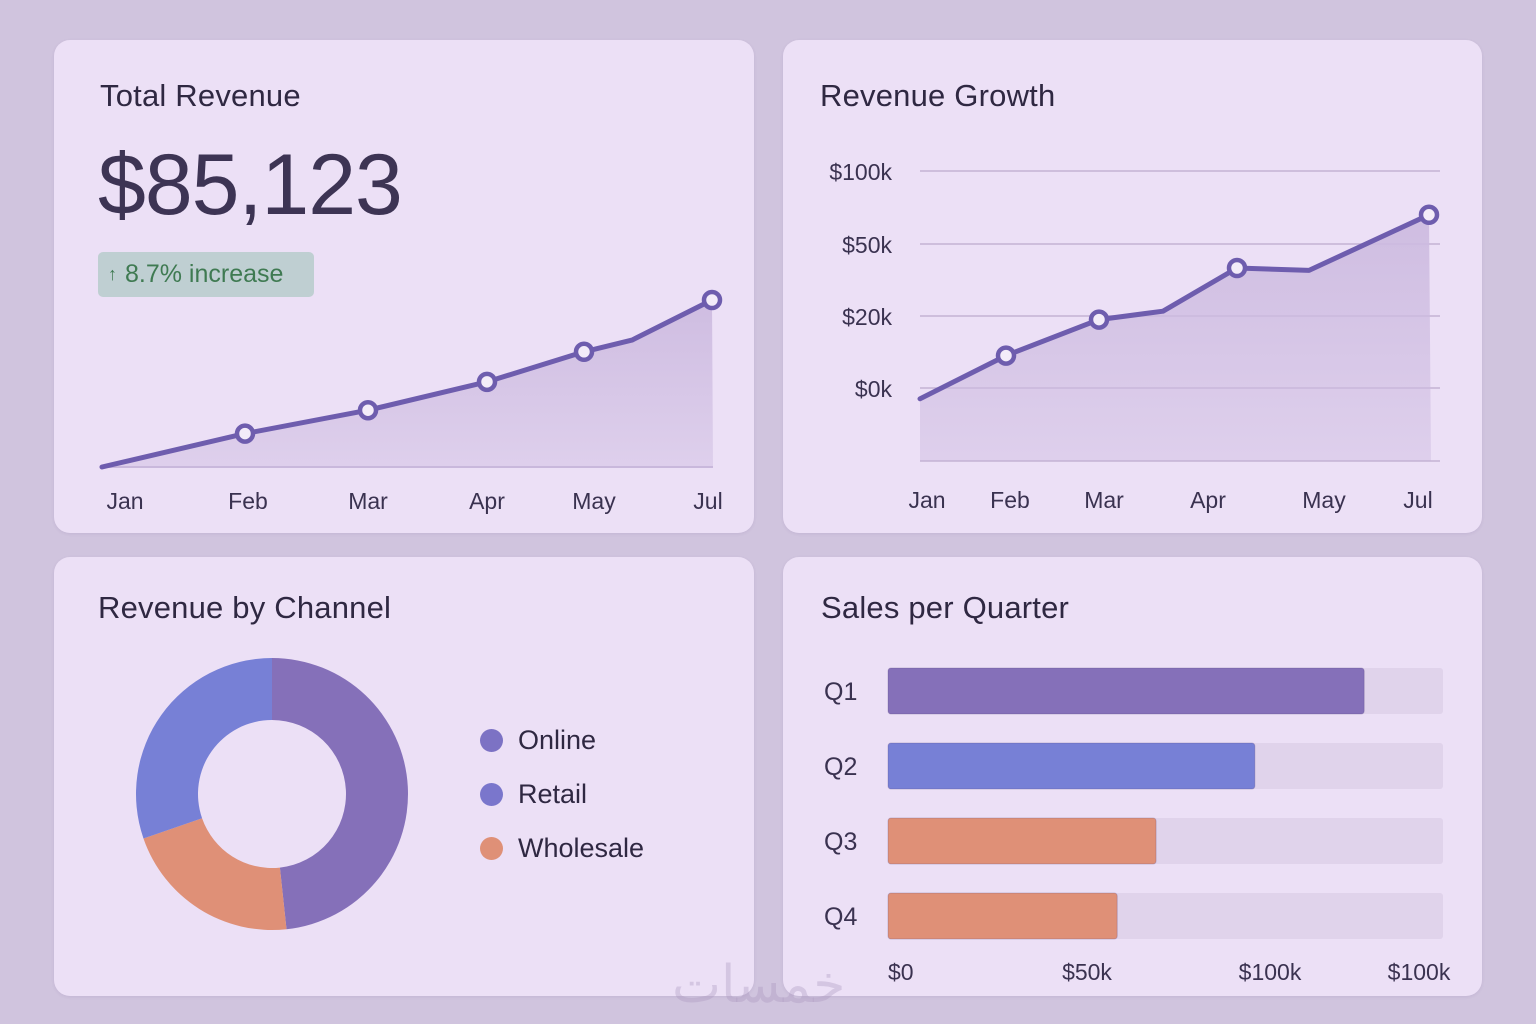 The image size is (1536, 1024). I want to click on channel-donut-chart, so click(272, 794).